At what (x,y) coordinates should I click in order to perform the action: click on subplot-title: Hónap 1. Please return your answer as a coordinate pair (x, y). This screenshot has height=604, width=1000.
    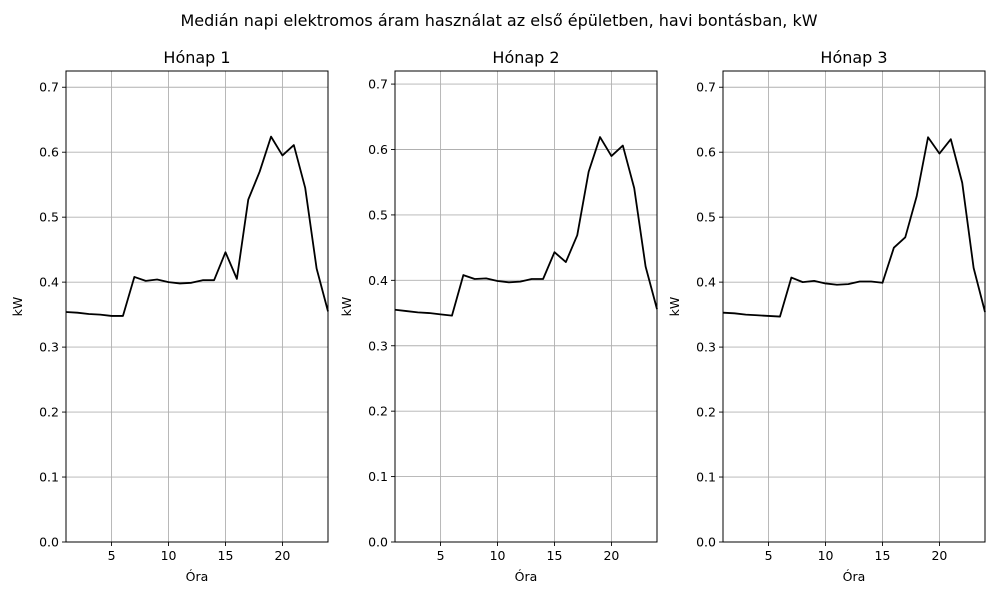
    Looking at the image, I should click on (196, 57).